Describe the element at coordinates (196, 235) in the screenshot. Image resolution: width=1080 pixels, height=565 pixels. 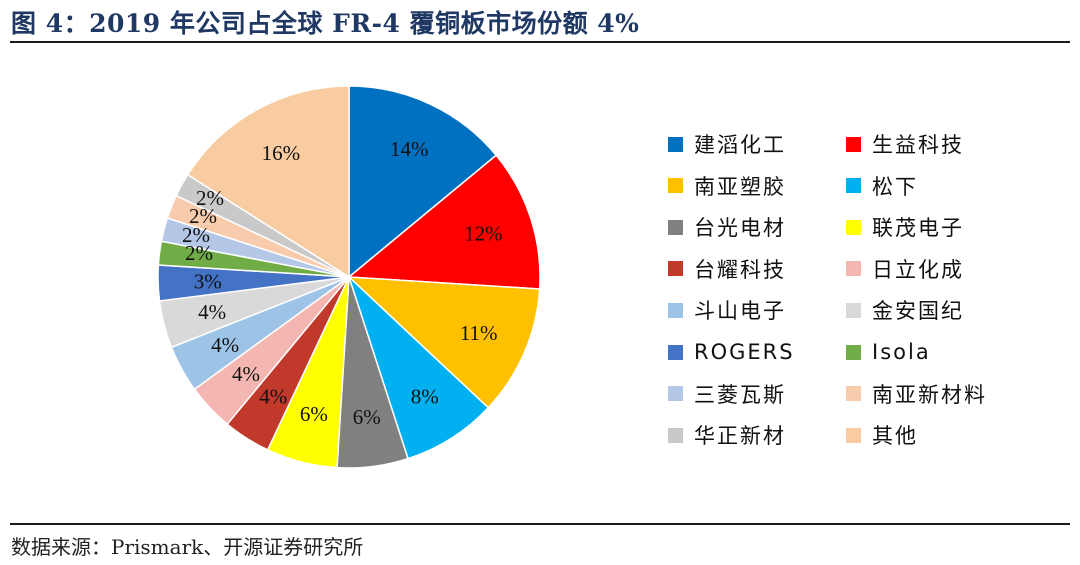
I see `pie-slice-label-13: 2%` at that location.